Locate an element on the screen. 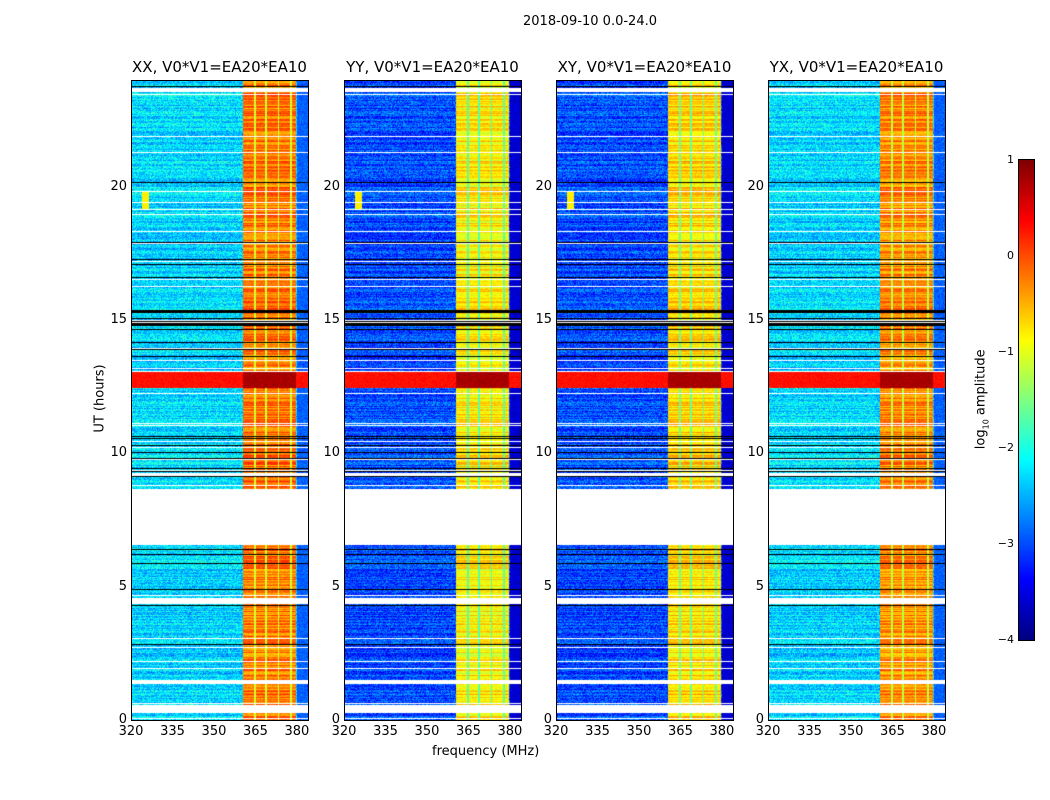 This screenshot has height=800, width=1050. colorbar-label: log10 amplitude is located at coordinates (982, 399).